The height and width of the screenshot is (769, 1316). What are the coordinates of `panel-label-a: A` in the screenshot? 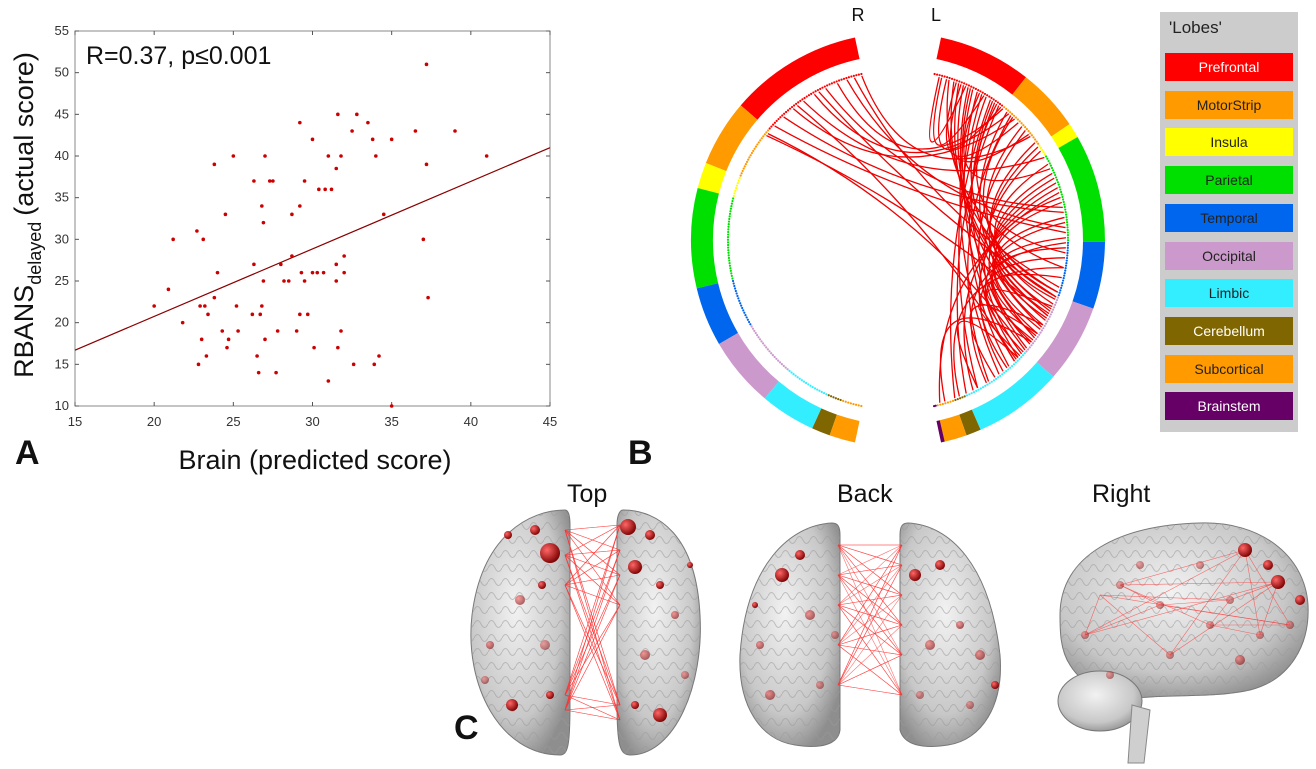 It's located at (27, 453).